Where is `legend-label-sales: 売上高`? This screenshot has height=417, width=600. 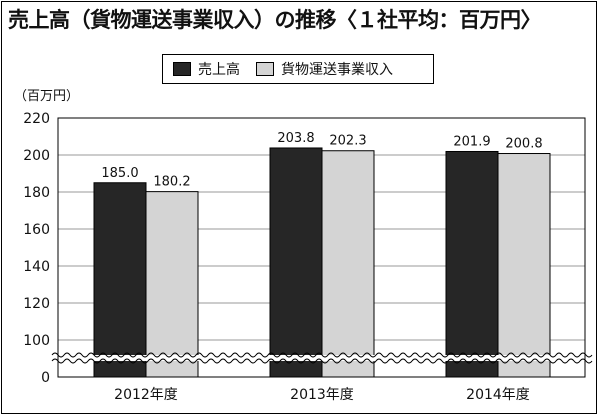 legend-label-sales: 売上高 is located at coordinates (219, 70).